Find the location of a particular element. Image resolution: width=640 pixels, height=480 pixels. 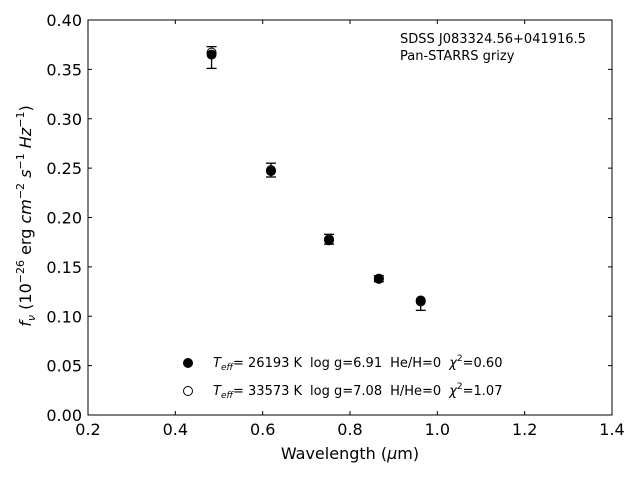

legend-2-teff-value: = 33573 K is located at coordinates (268, 391).